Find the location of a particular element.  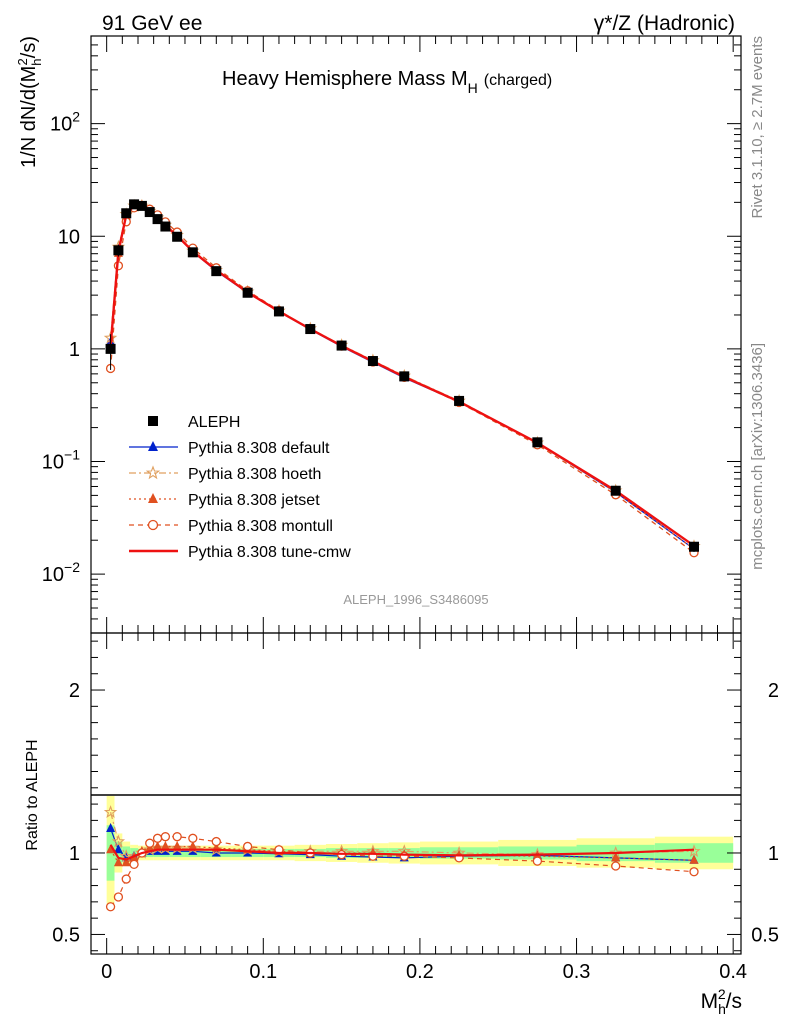

legend-entry: Pythia 8.308 tune-cmw is located at coordinates (240, 552).